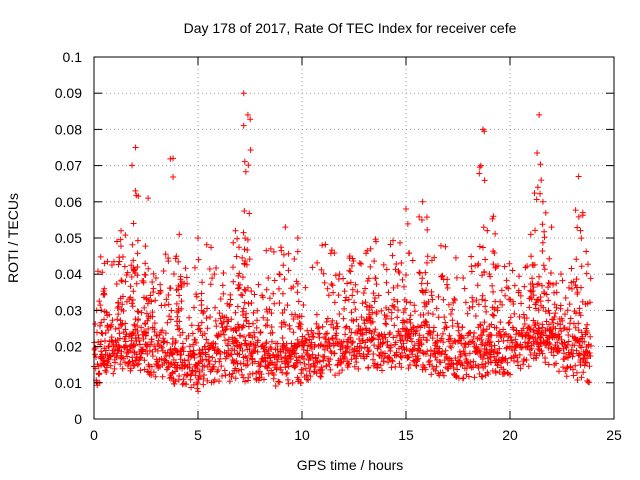  Describe the element at coordinates (350, 465) in the screenshot. I see `x-axis-label: GPS time / hours` at that location.